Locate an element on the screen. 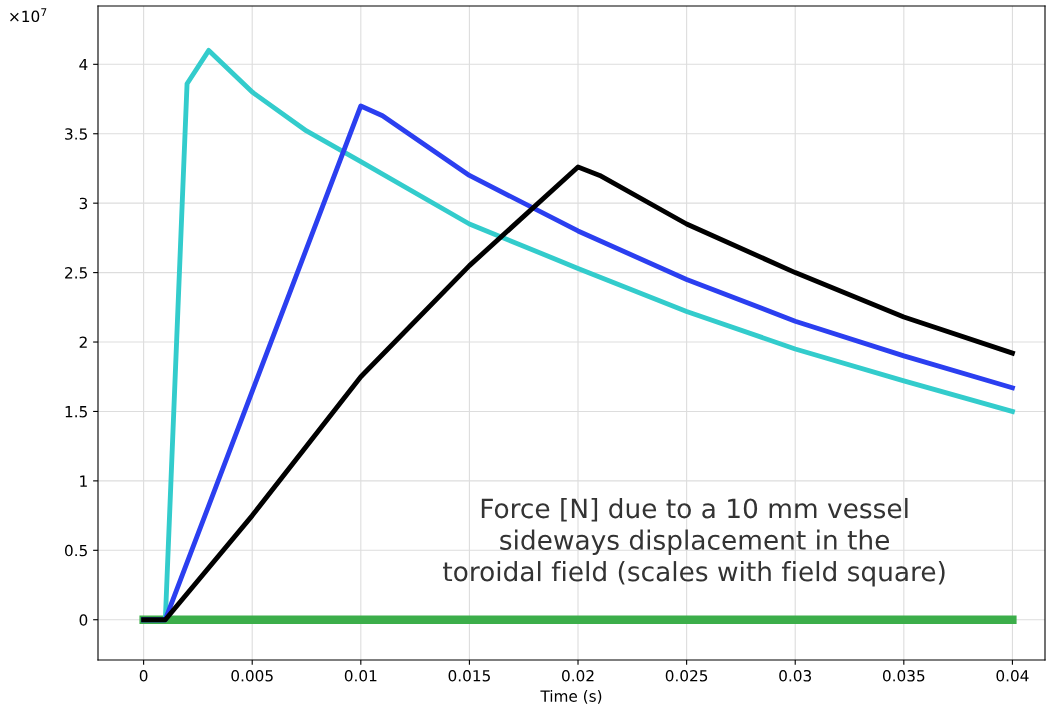 This screenshot has height=722, width=1057. x-tick-label: 0.04 is located at coordinates (1012, 675).